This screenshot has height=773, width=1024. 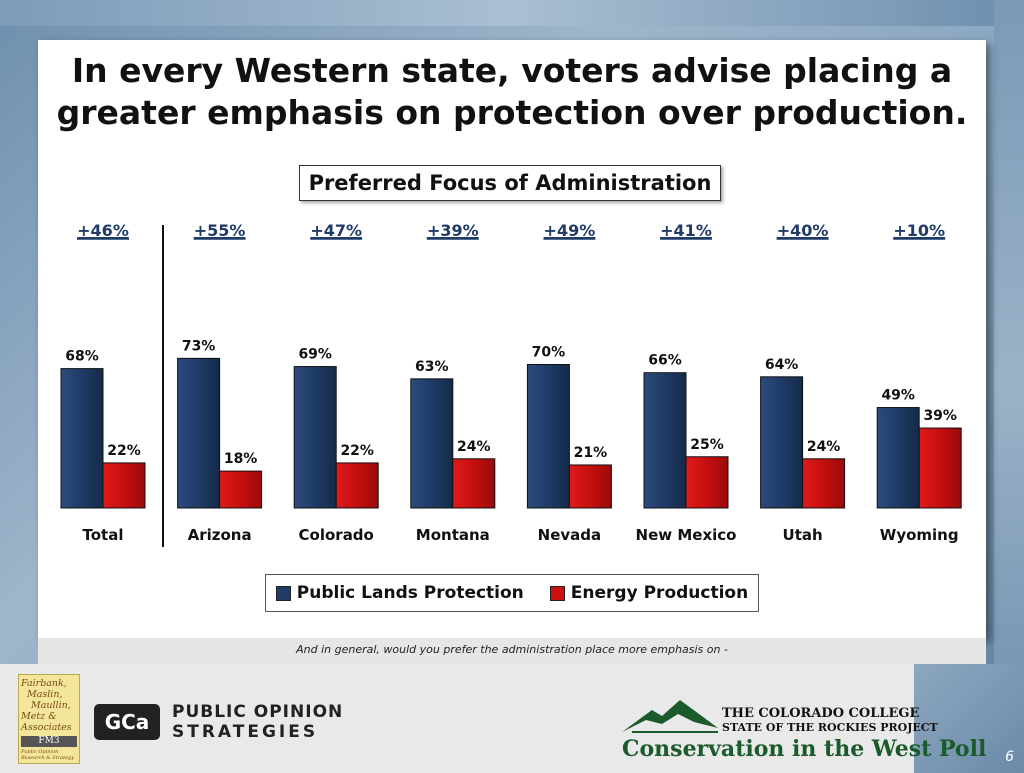 I want to click on value-label-protection: 73%, so click(x=199, y=346).